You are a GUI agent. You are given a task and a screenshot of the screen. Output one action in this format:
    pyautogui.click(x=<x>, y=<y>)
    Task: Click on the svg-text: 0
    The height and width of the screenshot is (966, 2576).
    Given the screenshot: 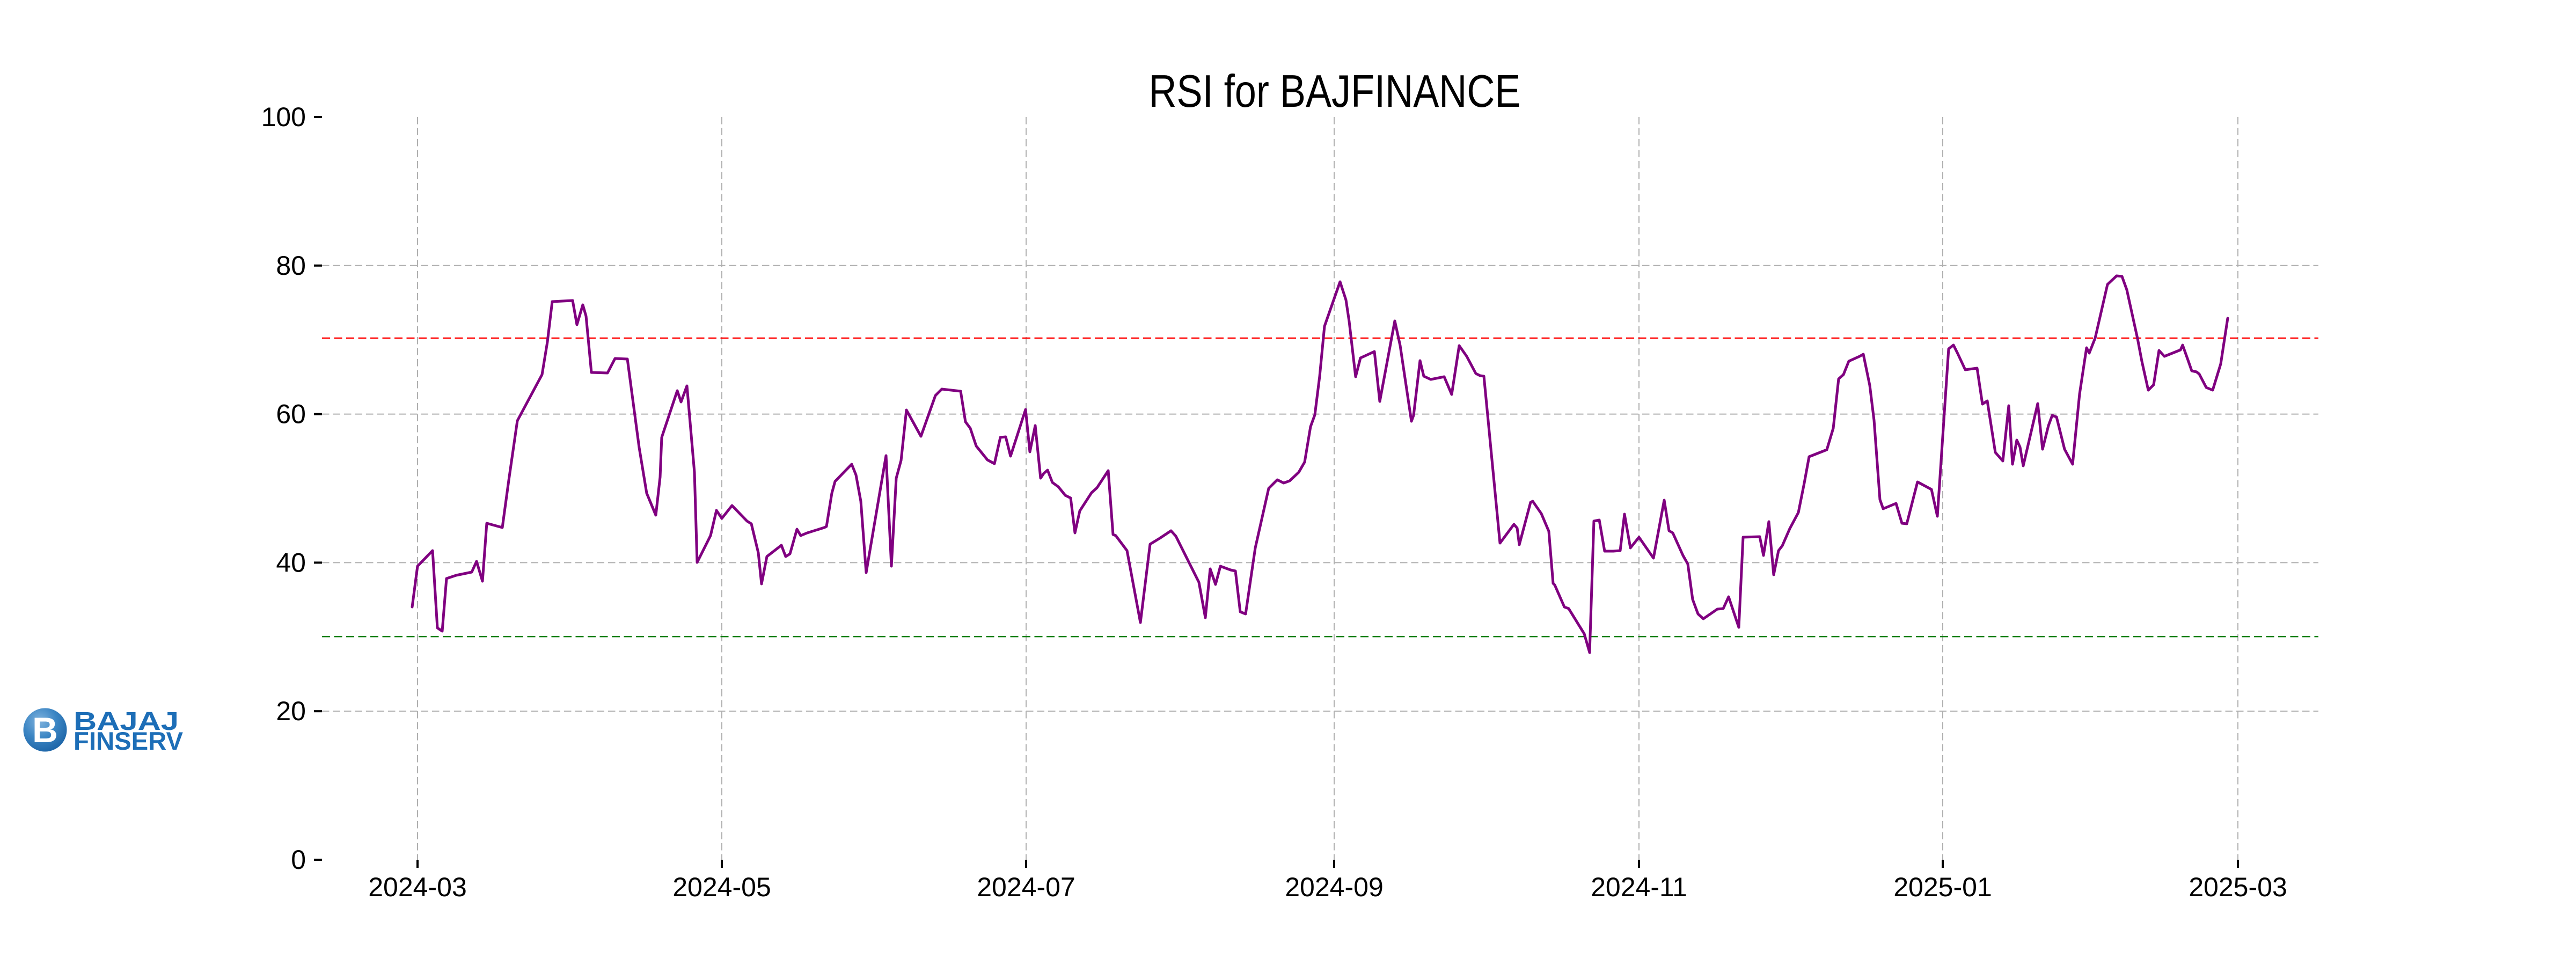 What is the action you would take?
    pyautogui.click(x=298, y=860)
    